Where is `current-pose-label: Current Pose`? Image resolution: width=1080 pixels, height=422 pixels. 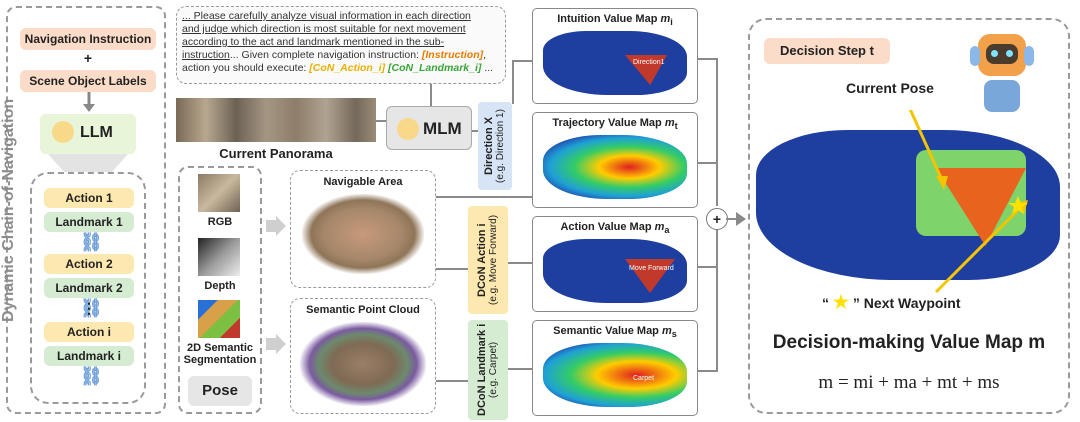
current-pose-label: Current Pose is located at coordinates (890, 88).